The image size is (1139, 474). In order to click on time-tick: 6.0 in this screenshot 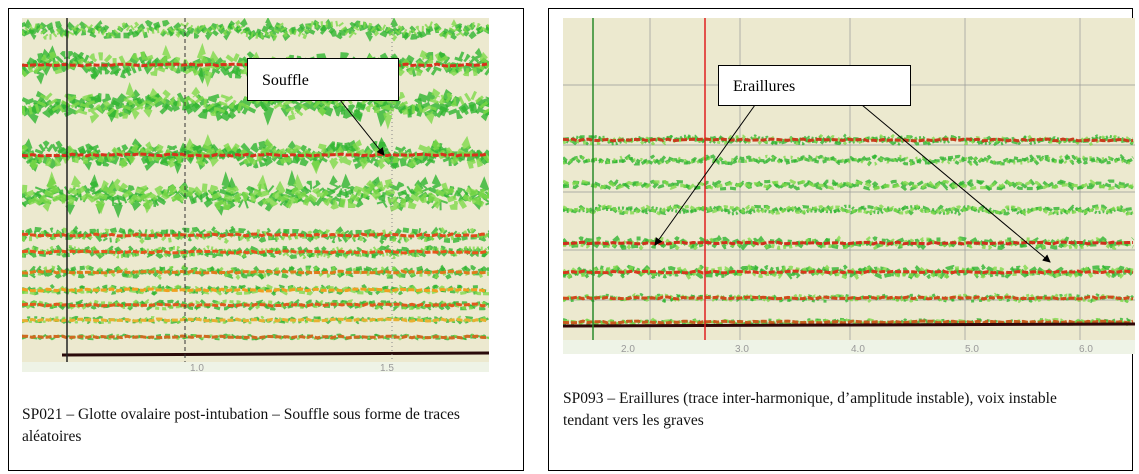, I will do `click(1086, 349)`.